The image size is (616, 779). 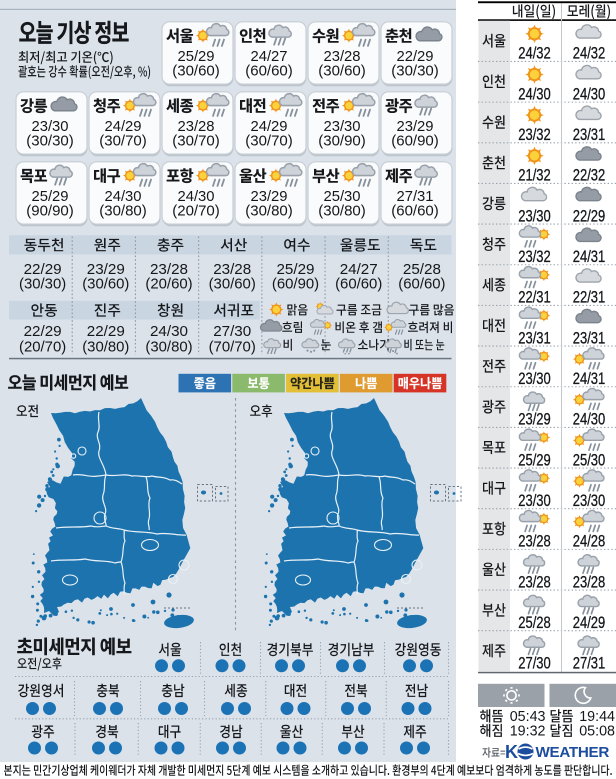 I want to click on svg-text: (90/90), so click(x=50, y=211).